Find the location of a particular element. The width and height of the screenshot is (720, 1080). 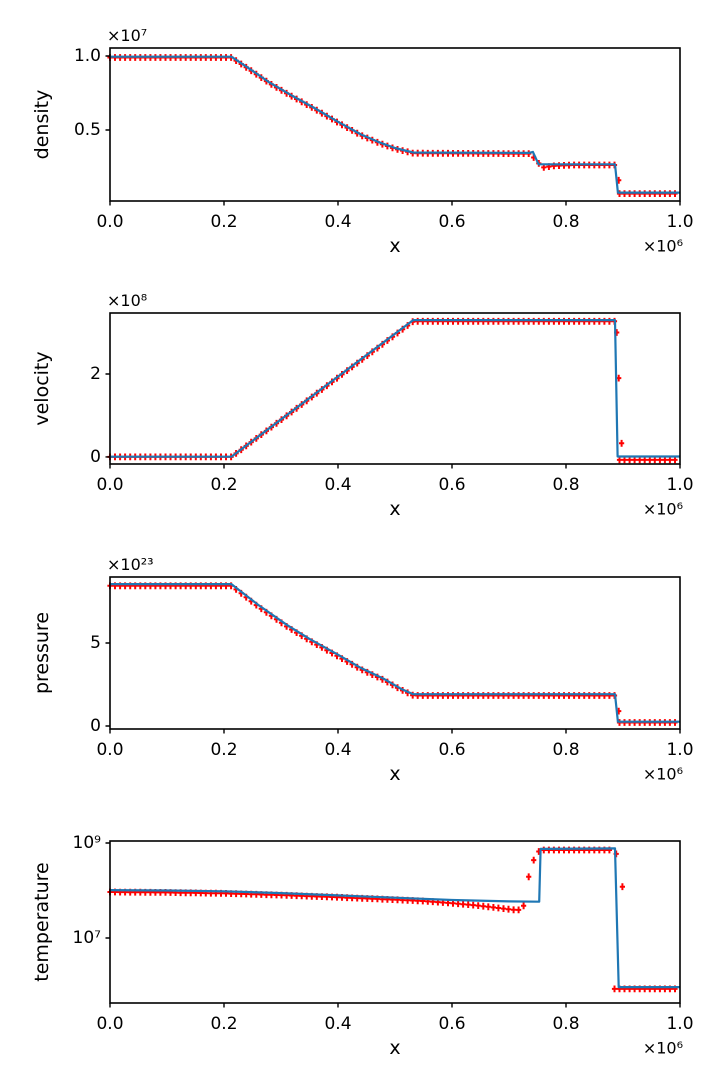

velocity-xtick-label: 0.4 is located at coordinates (337, 485).